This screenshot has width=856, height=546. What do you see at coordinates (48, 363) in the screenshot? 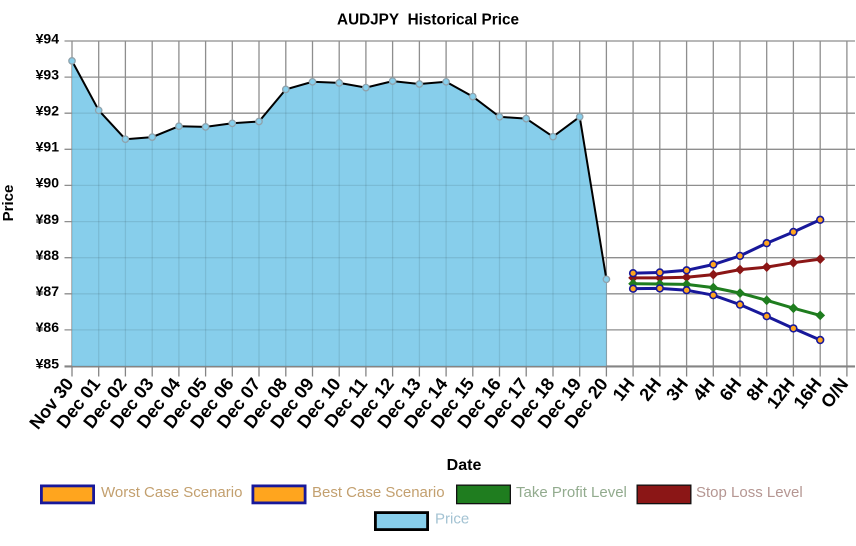
I see `svg-text: ¥85` at bounding box center [48, 363].